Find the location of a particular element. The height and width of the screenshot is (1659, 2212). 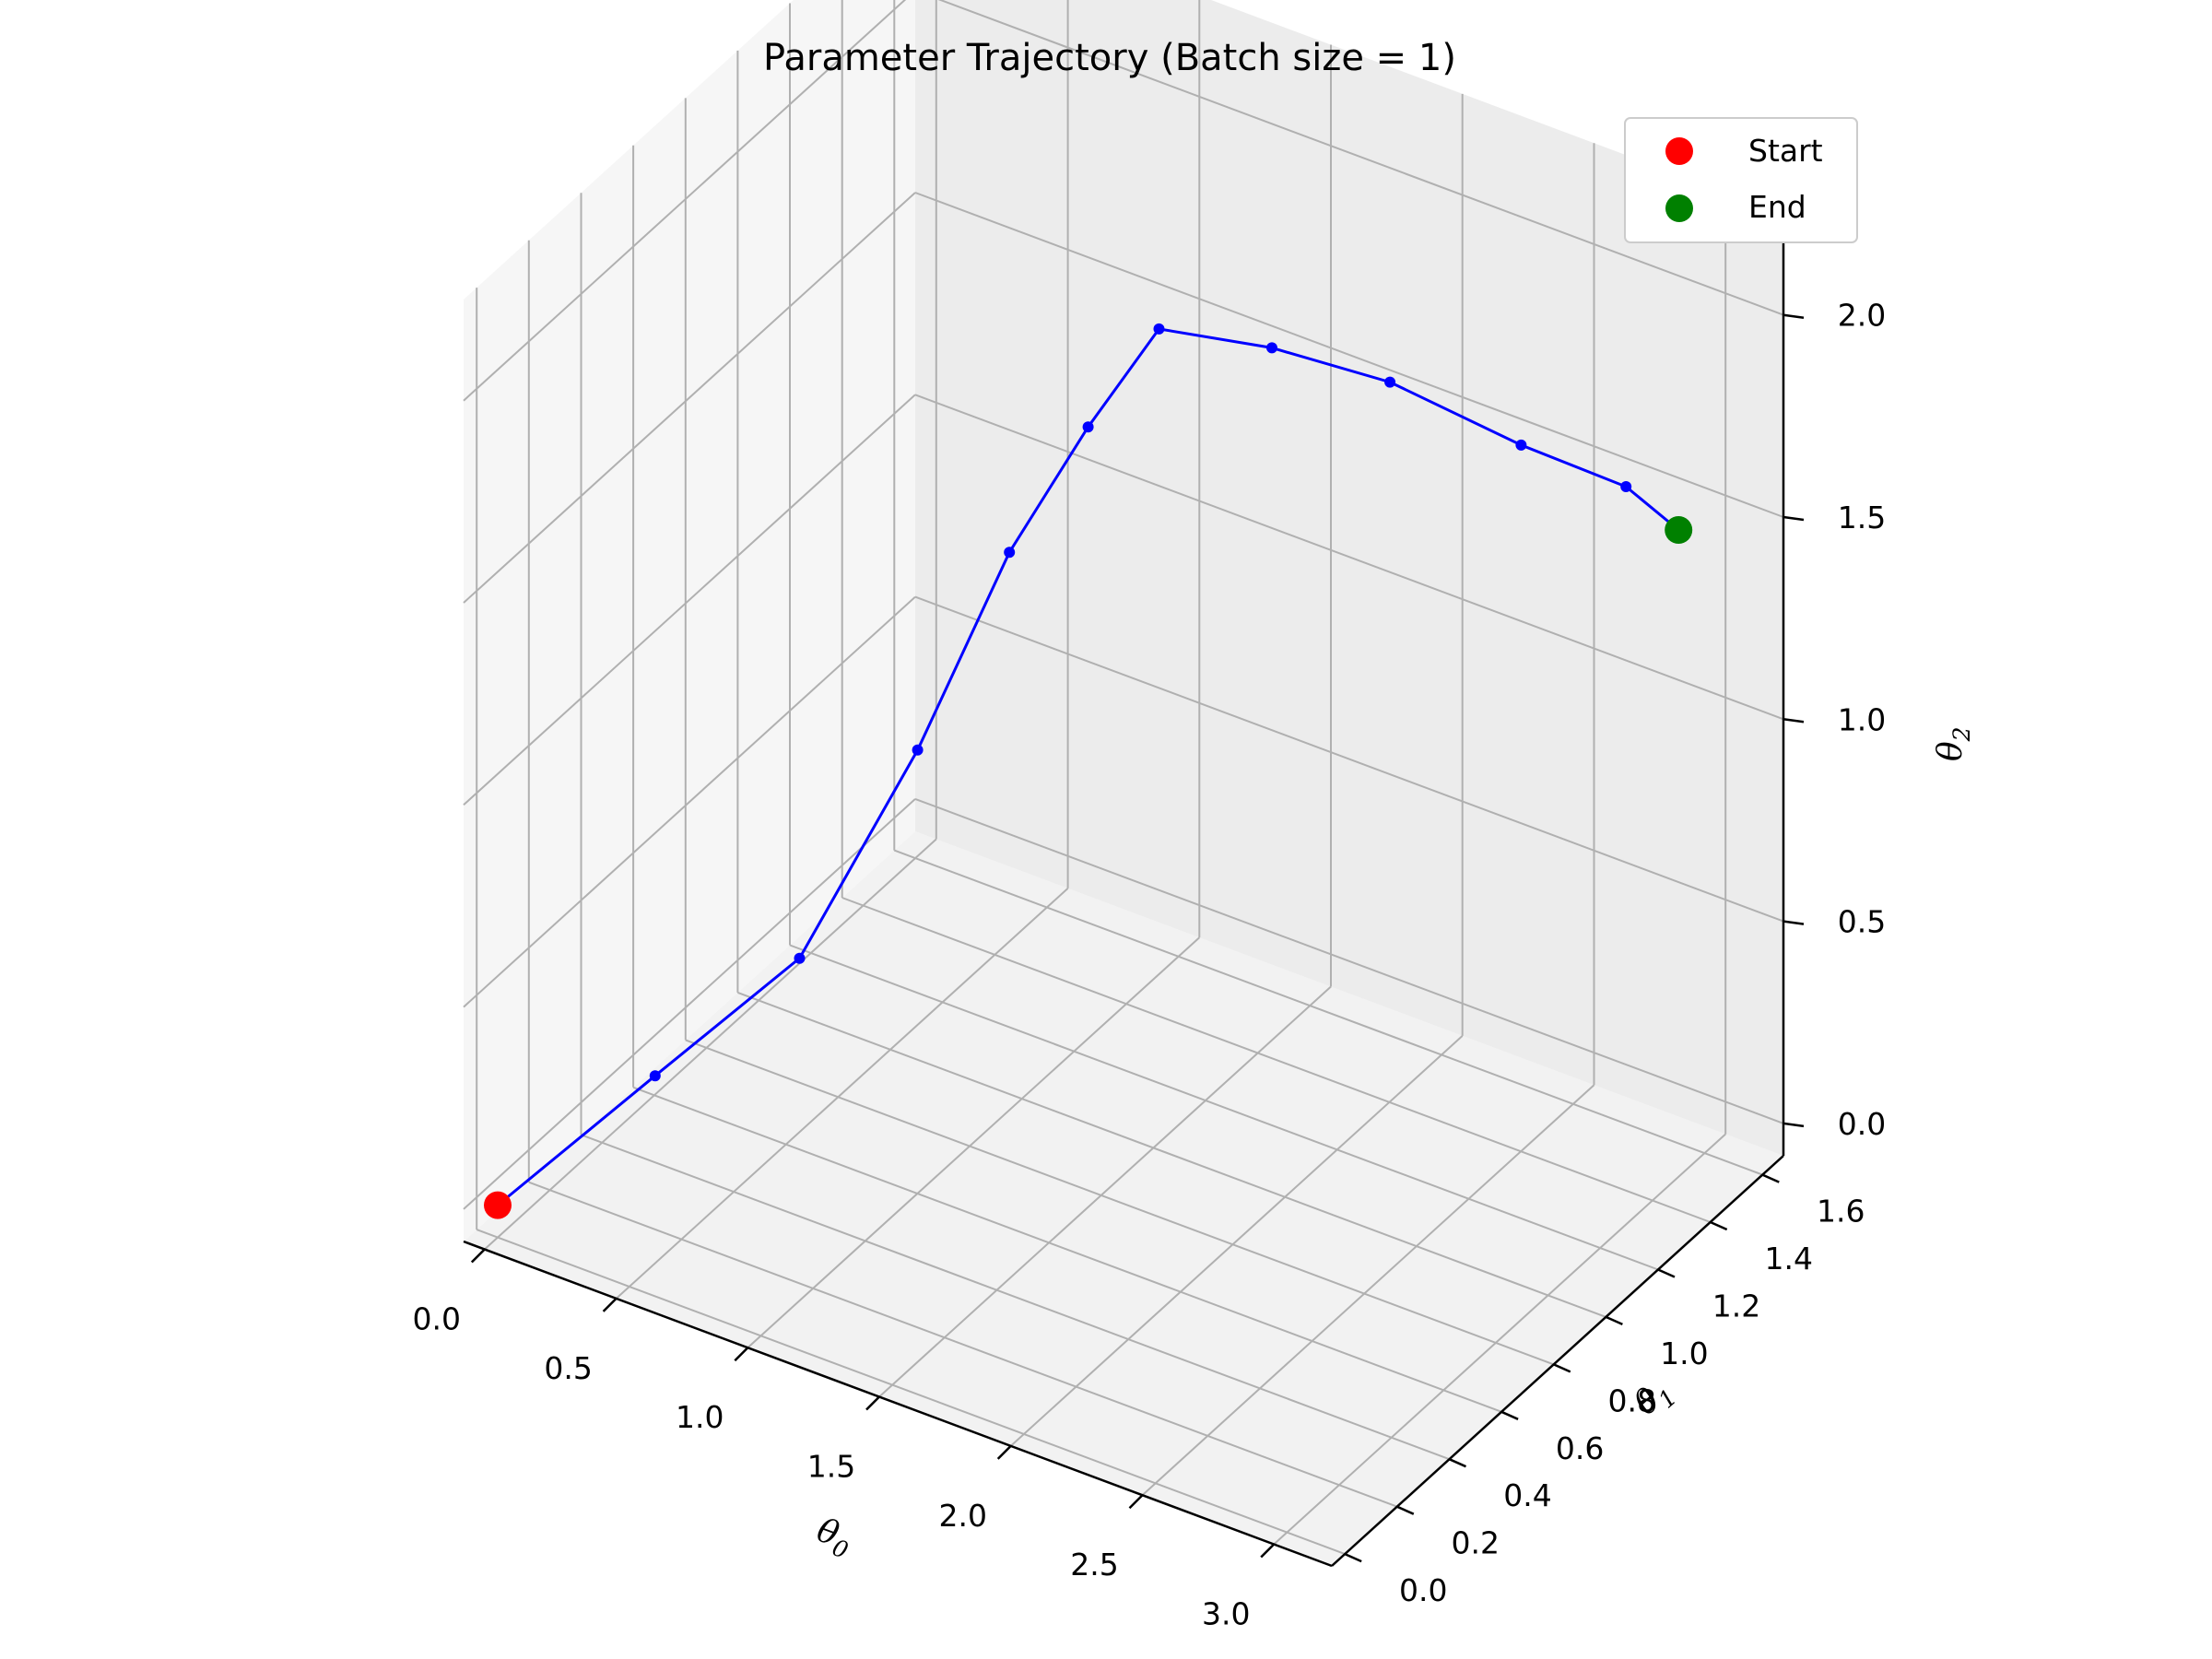

y-tick-label: 0.8 is located at coordinates (1632, 1400).